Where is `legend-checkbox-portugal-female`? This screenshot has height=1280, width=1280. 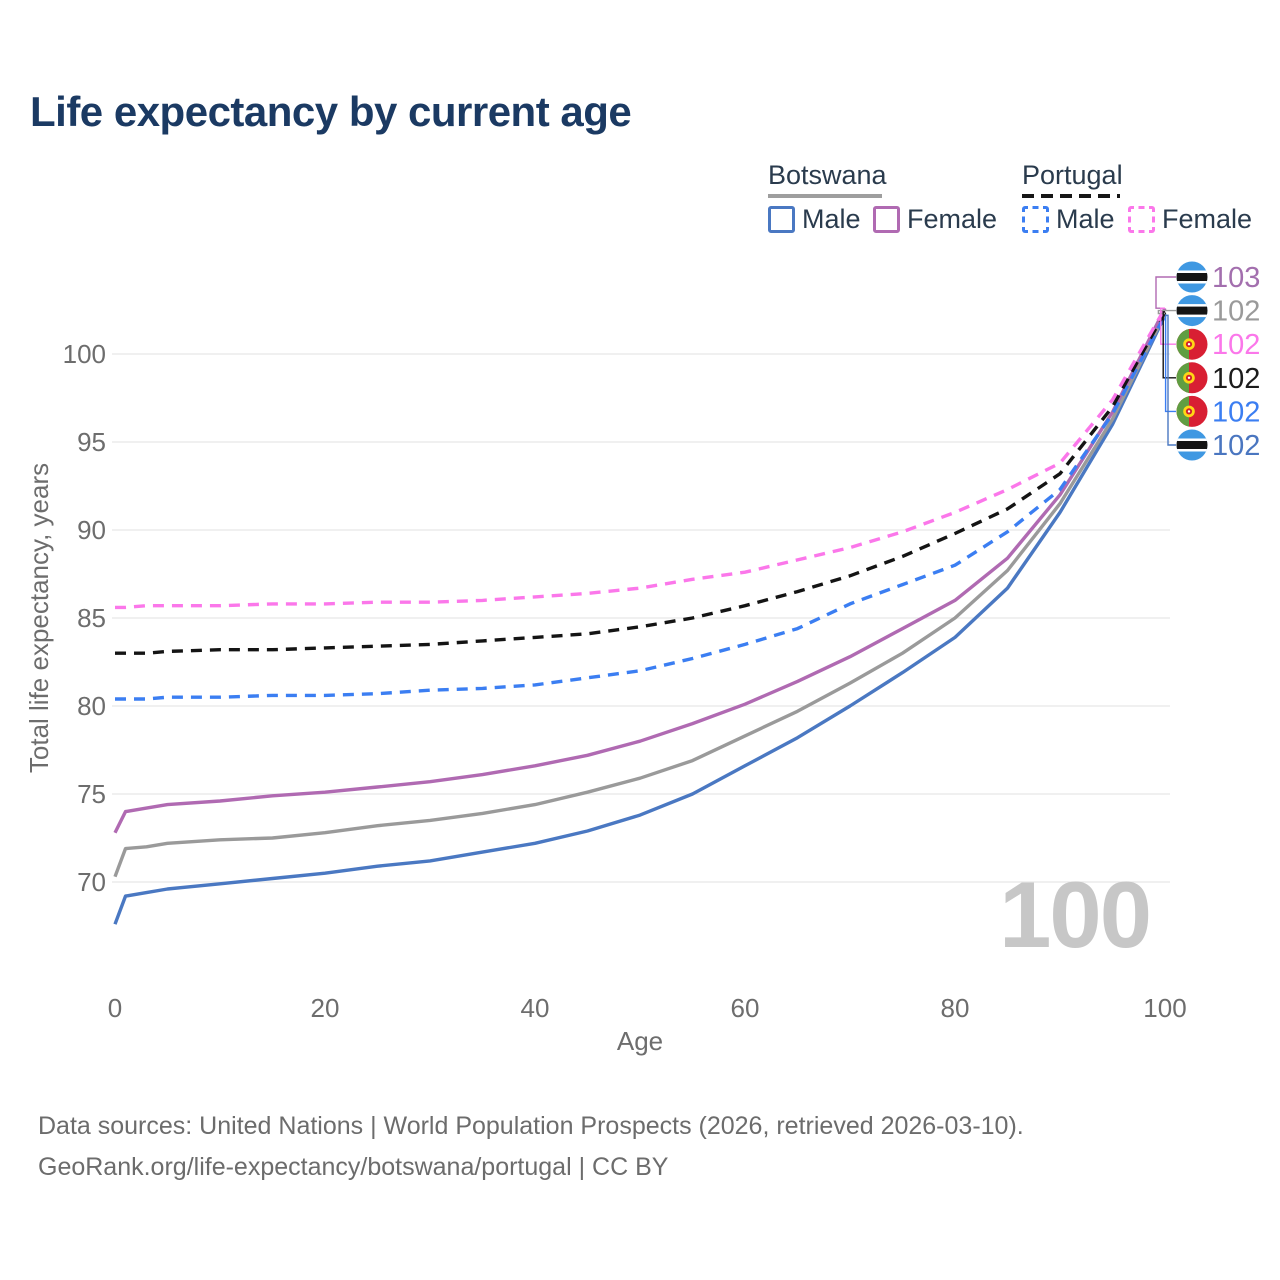
legend-checkbox-portugal-female is located at coordinates (1141, 219).